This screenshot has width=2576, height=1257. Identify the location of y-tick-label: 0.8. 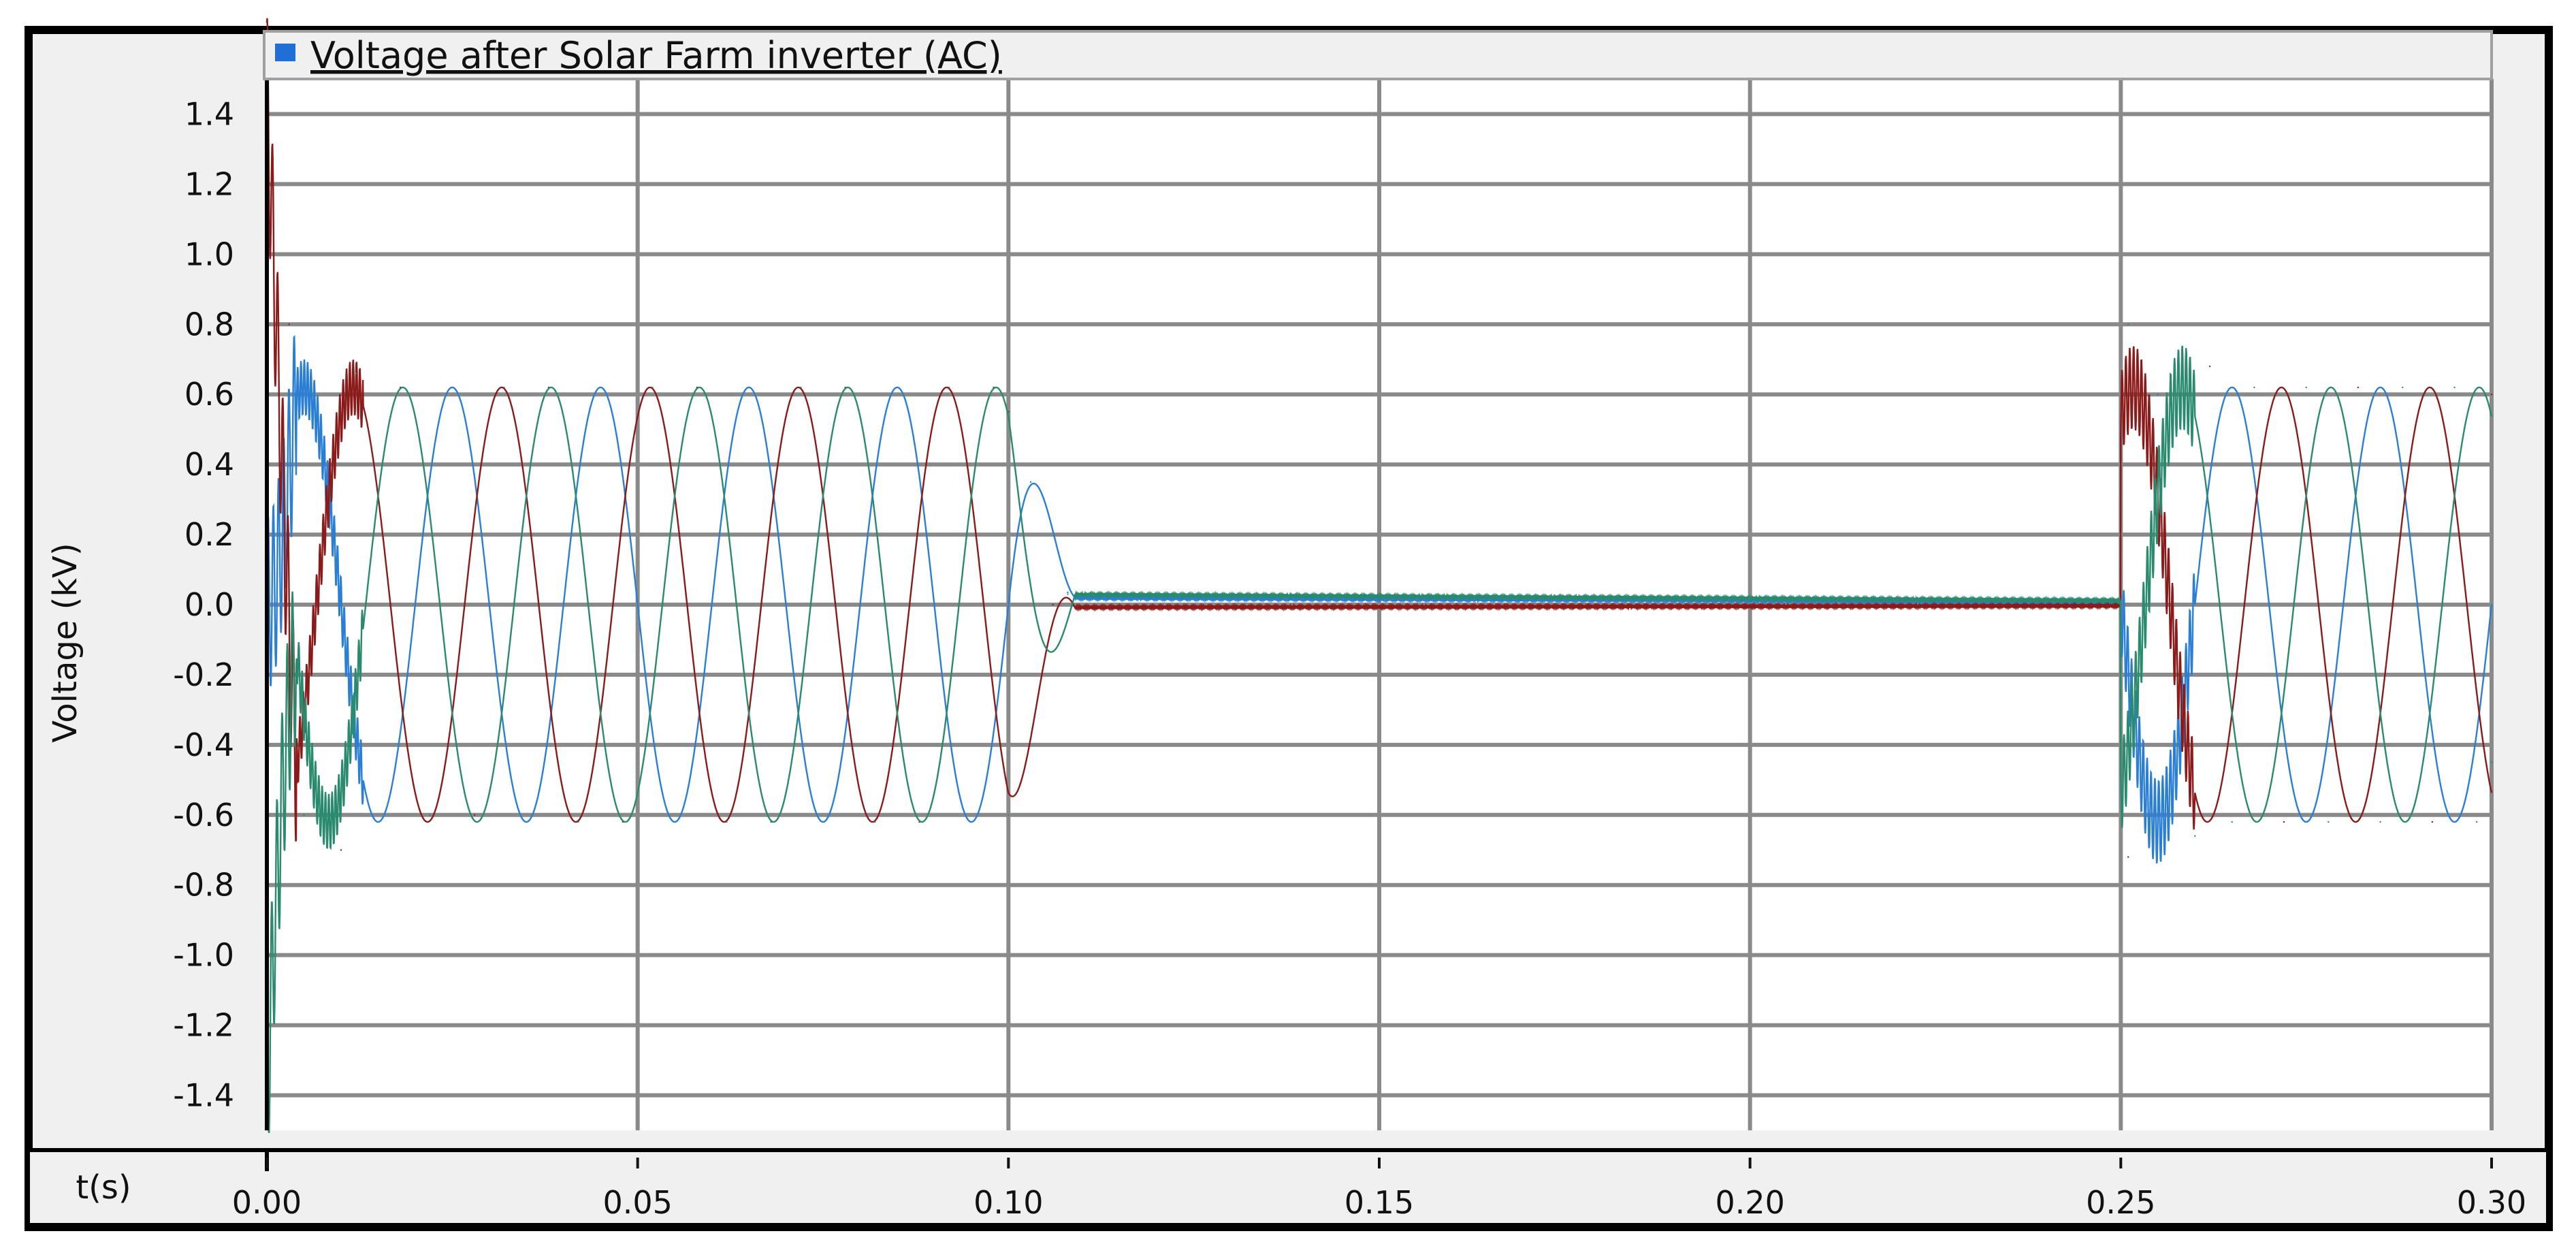
(209, 324).